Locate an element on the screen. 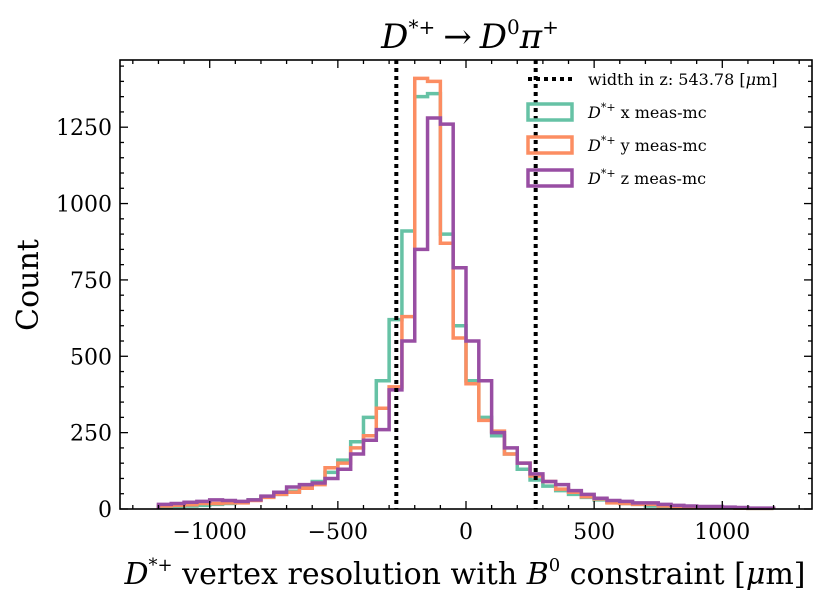  title-lhs: D is located at coordinates (394, 37).